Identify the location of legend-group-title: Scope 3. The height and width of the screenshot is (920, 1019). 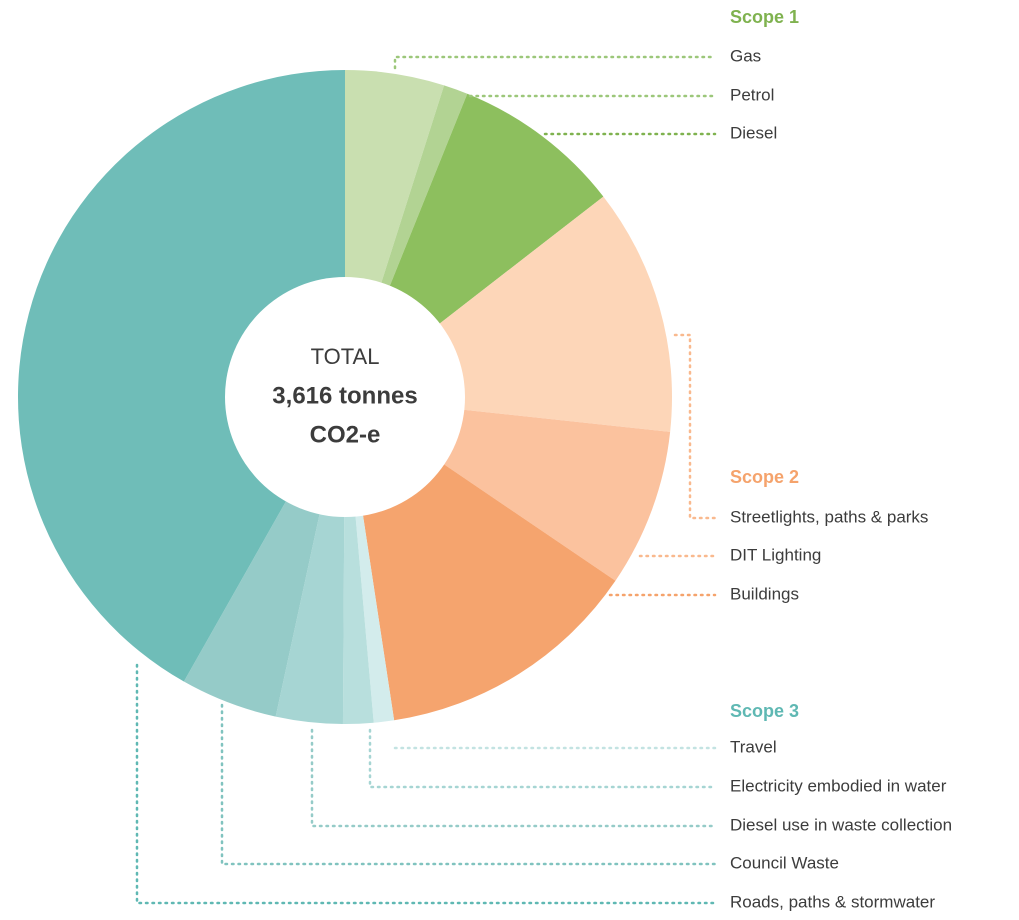
(764, 711).